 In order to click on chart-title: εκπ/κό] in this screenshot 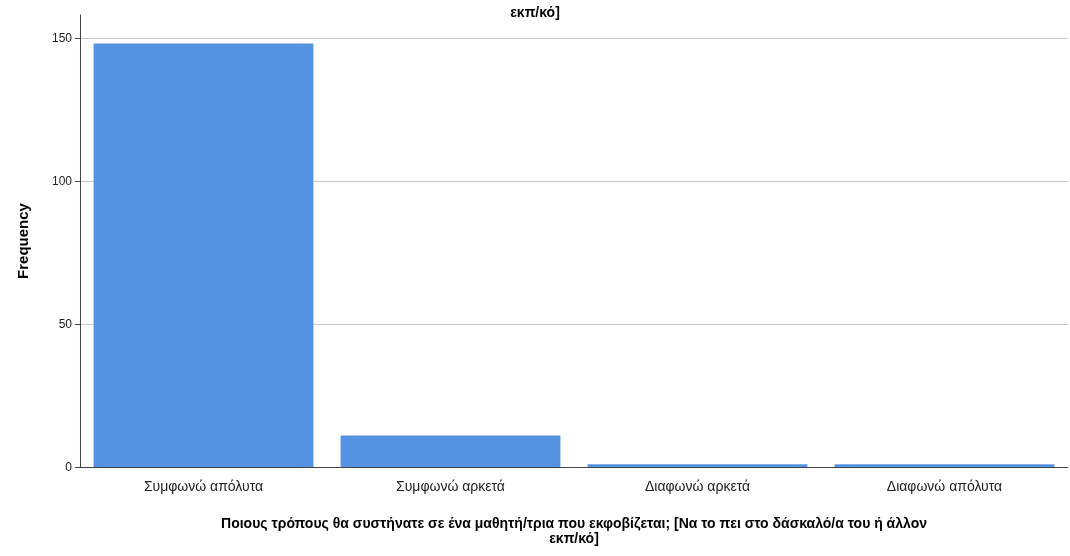, I will do `click(535, 12)`.